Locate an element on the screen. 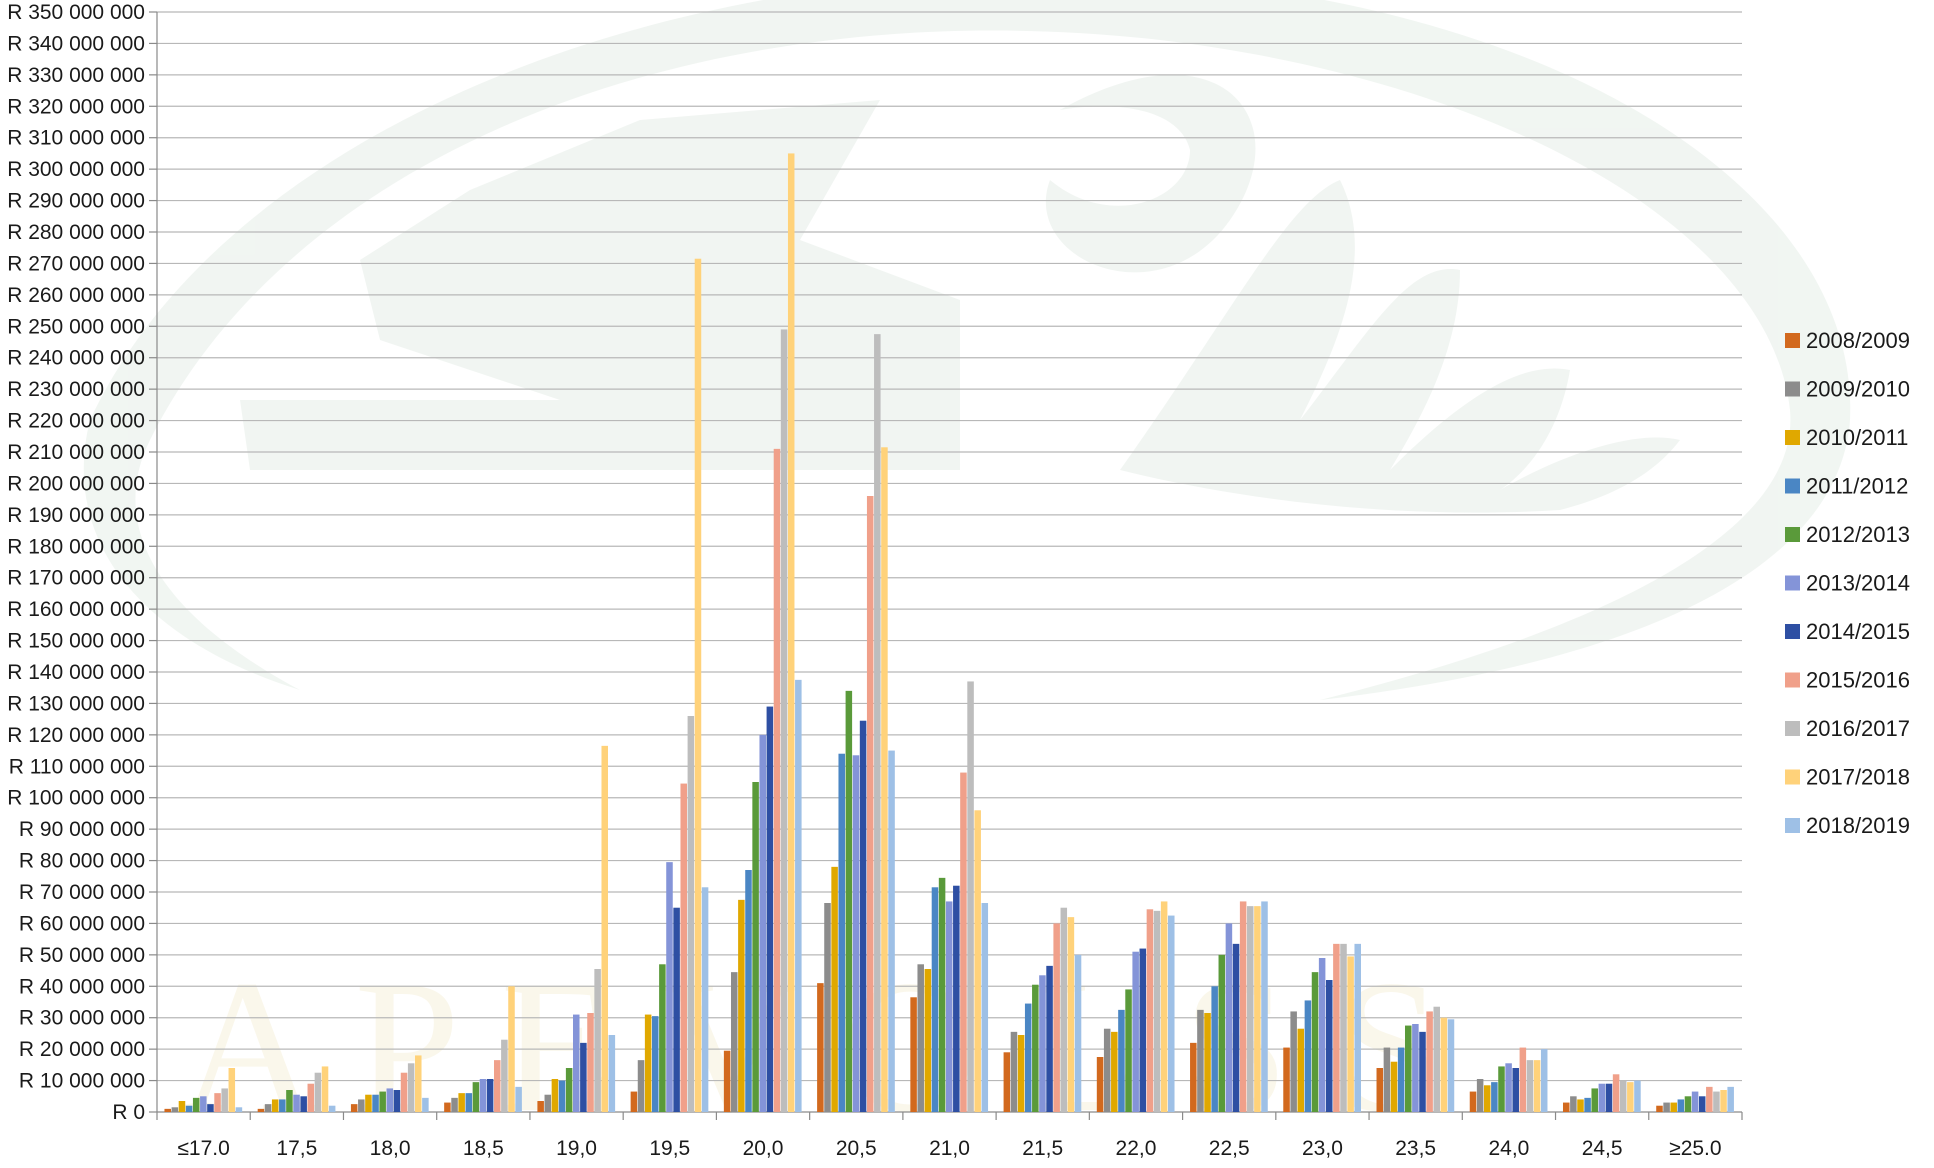 This screenshot has height=1168, width=1934. y-tick-label: R 250 000 000 is located at coordinates (76, 326).